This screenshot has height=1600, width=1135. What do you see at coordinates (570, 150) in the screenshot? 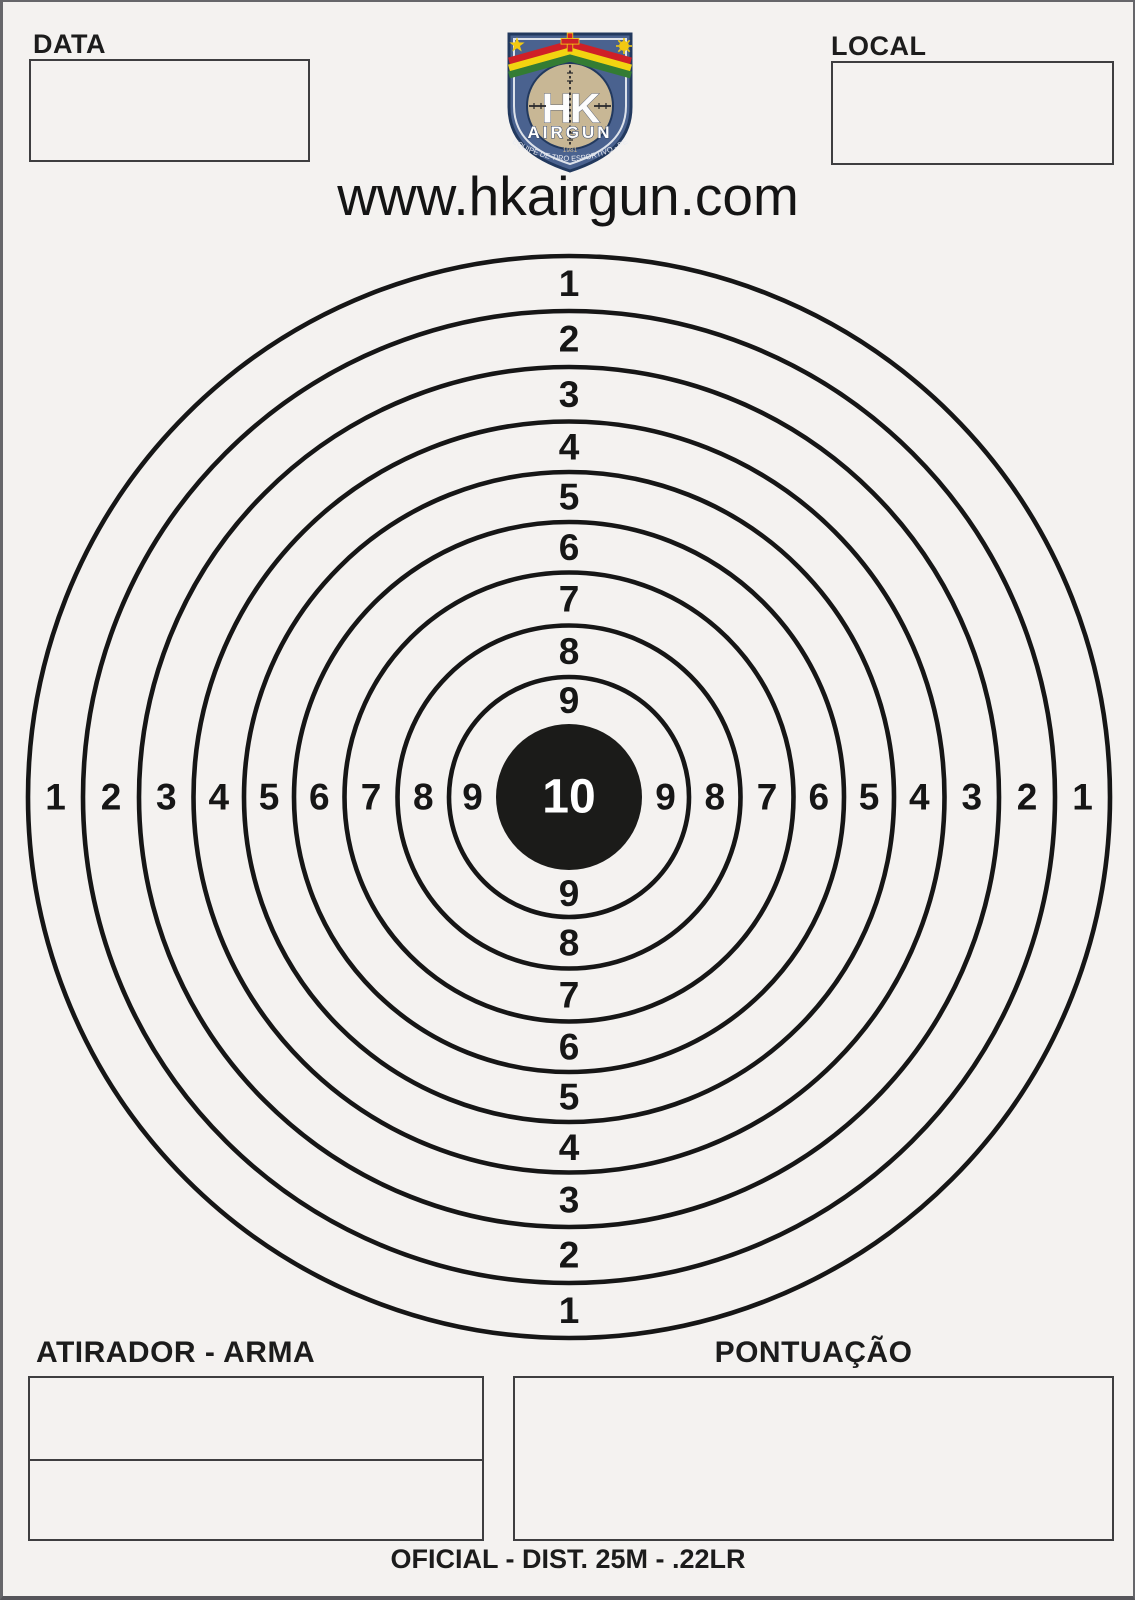
I see `logo-year-text: 1981` at bounding box center [570, 150].